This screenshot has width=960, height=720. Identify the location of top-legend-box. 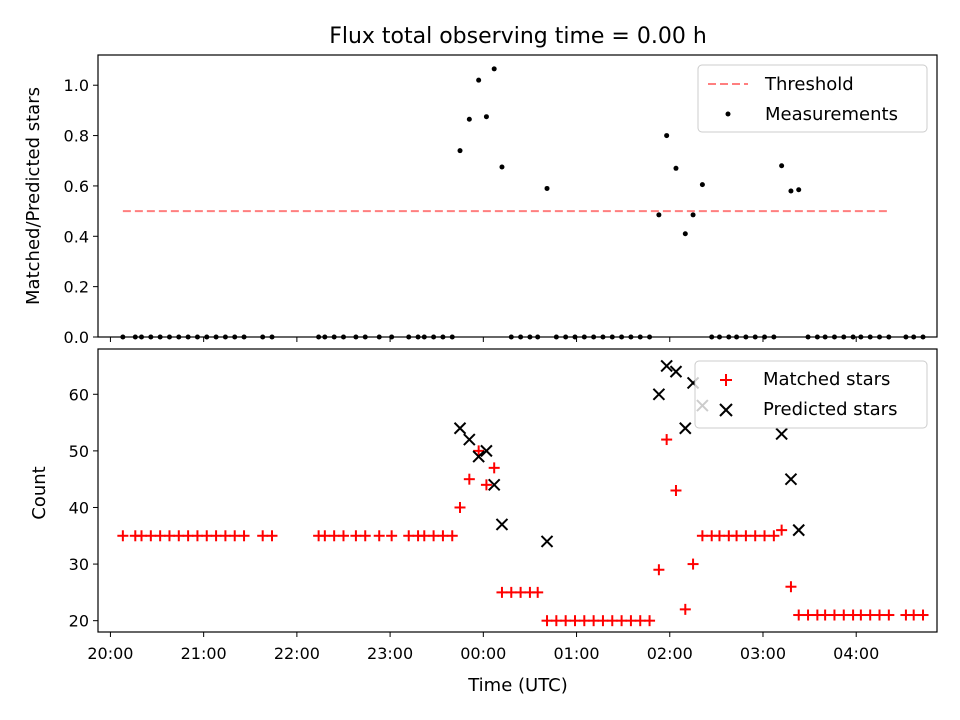
(812, 98).